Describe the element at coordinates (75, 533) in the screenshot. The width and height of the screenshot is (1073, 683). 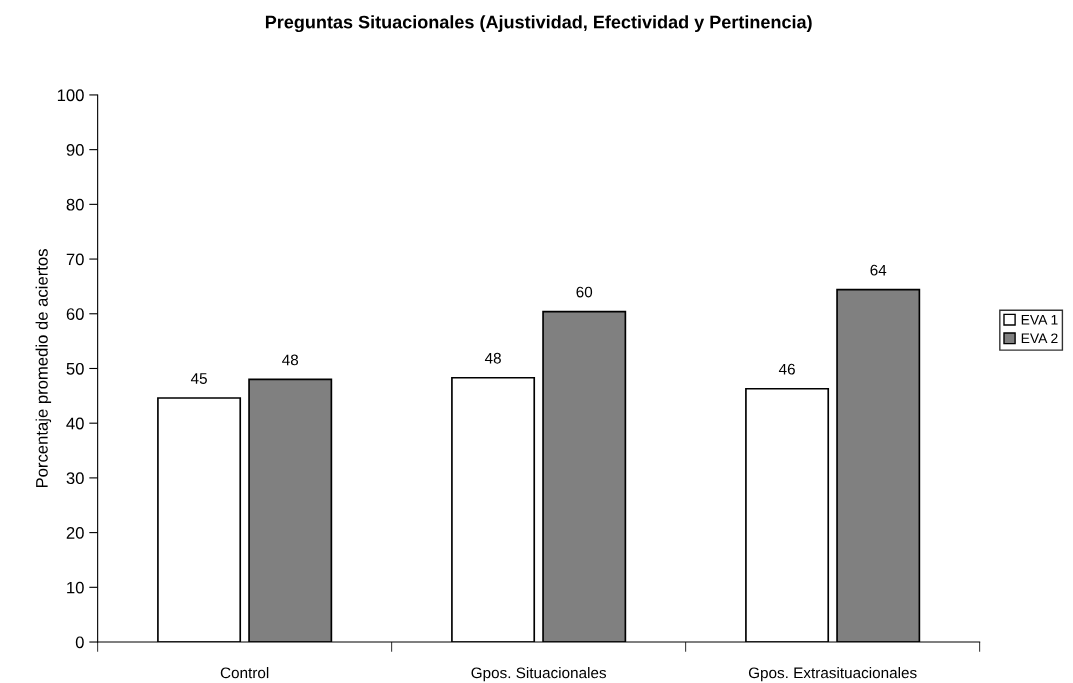
I see `y-tick-label: 20` at that location.